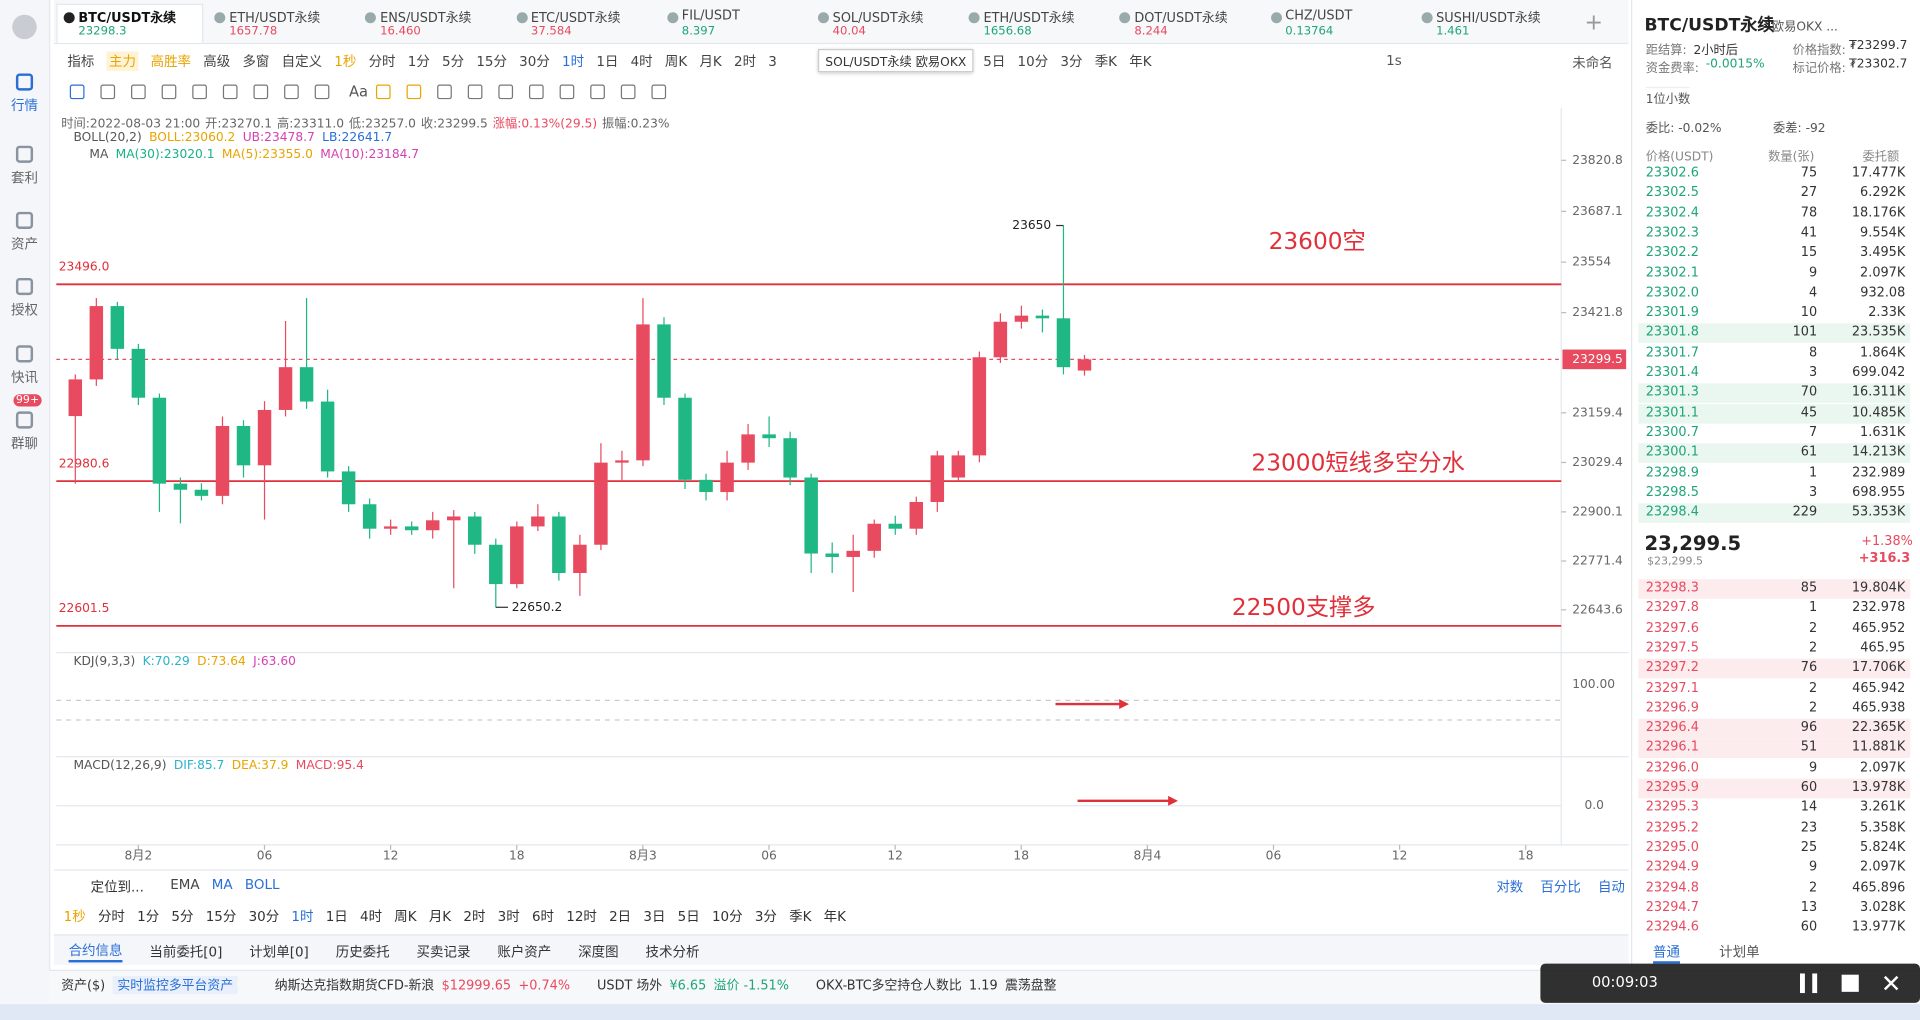 The height and width of the screenshot is (1020, 1920). What do you see at coordinates (688, 916) in the screenshot?
I see `interval: 5日` at bounding box center [688, 916].